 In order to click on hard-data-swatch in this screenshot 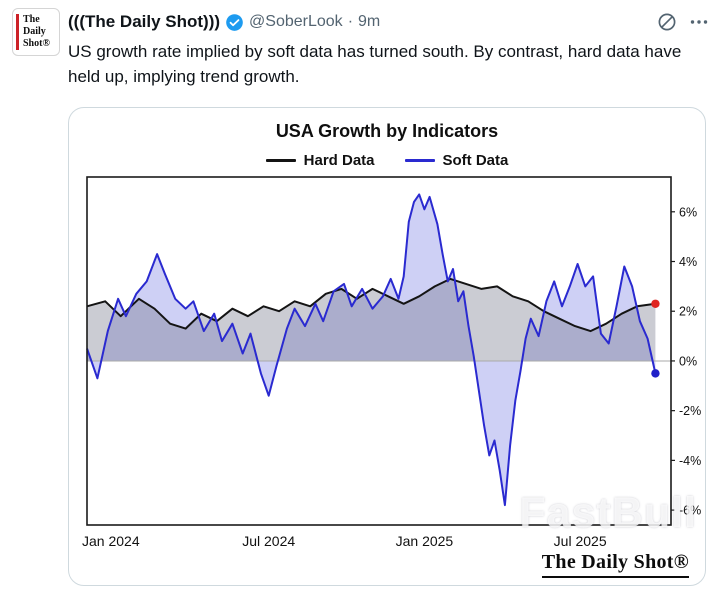, I will do `click(280, 160)`.